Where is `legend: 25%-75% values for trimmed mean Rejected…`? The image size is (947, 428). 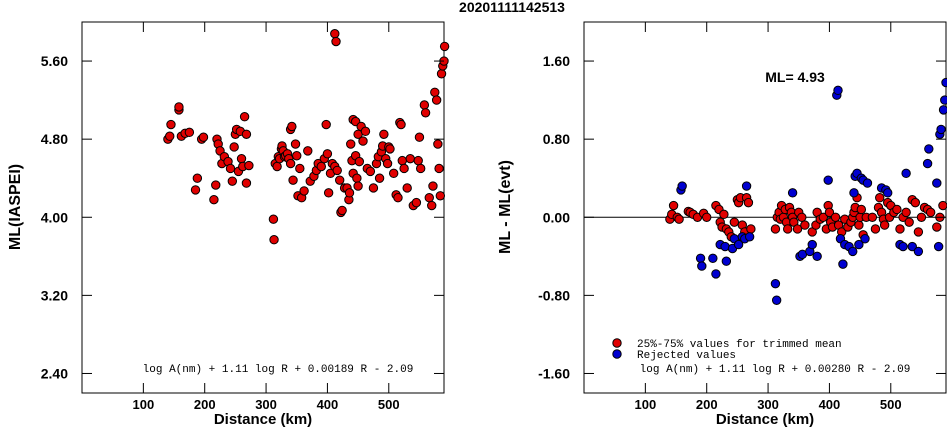
legend: 25%-75% values for trimmed mean Rejected… is located at coordinates (727, 350).